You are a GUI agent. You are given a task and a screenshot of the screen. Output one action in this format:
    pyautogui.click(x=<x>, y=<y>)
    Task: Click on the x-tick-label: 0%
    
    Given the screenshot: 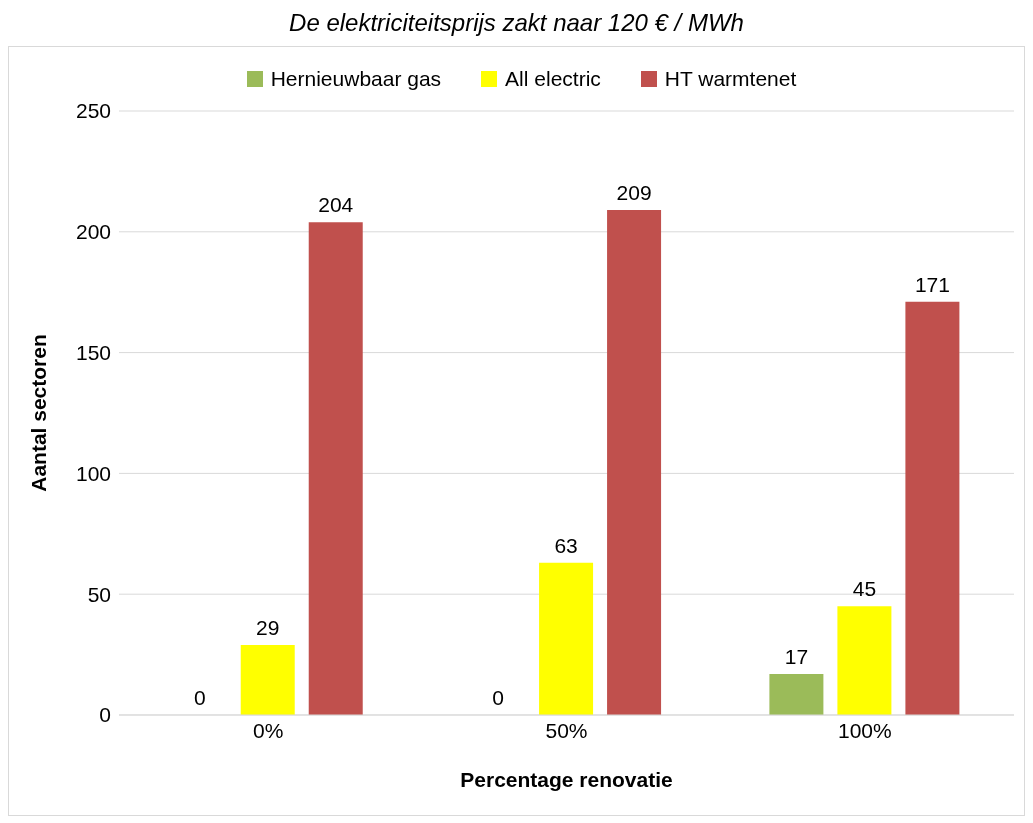 What is the action you would take?
    pyautogui.click(x=268, y=730)
    